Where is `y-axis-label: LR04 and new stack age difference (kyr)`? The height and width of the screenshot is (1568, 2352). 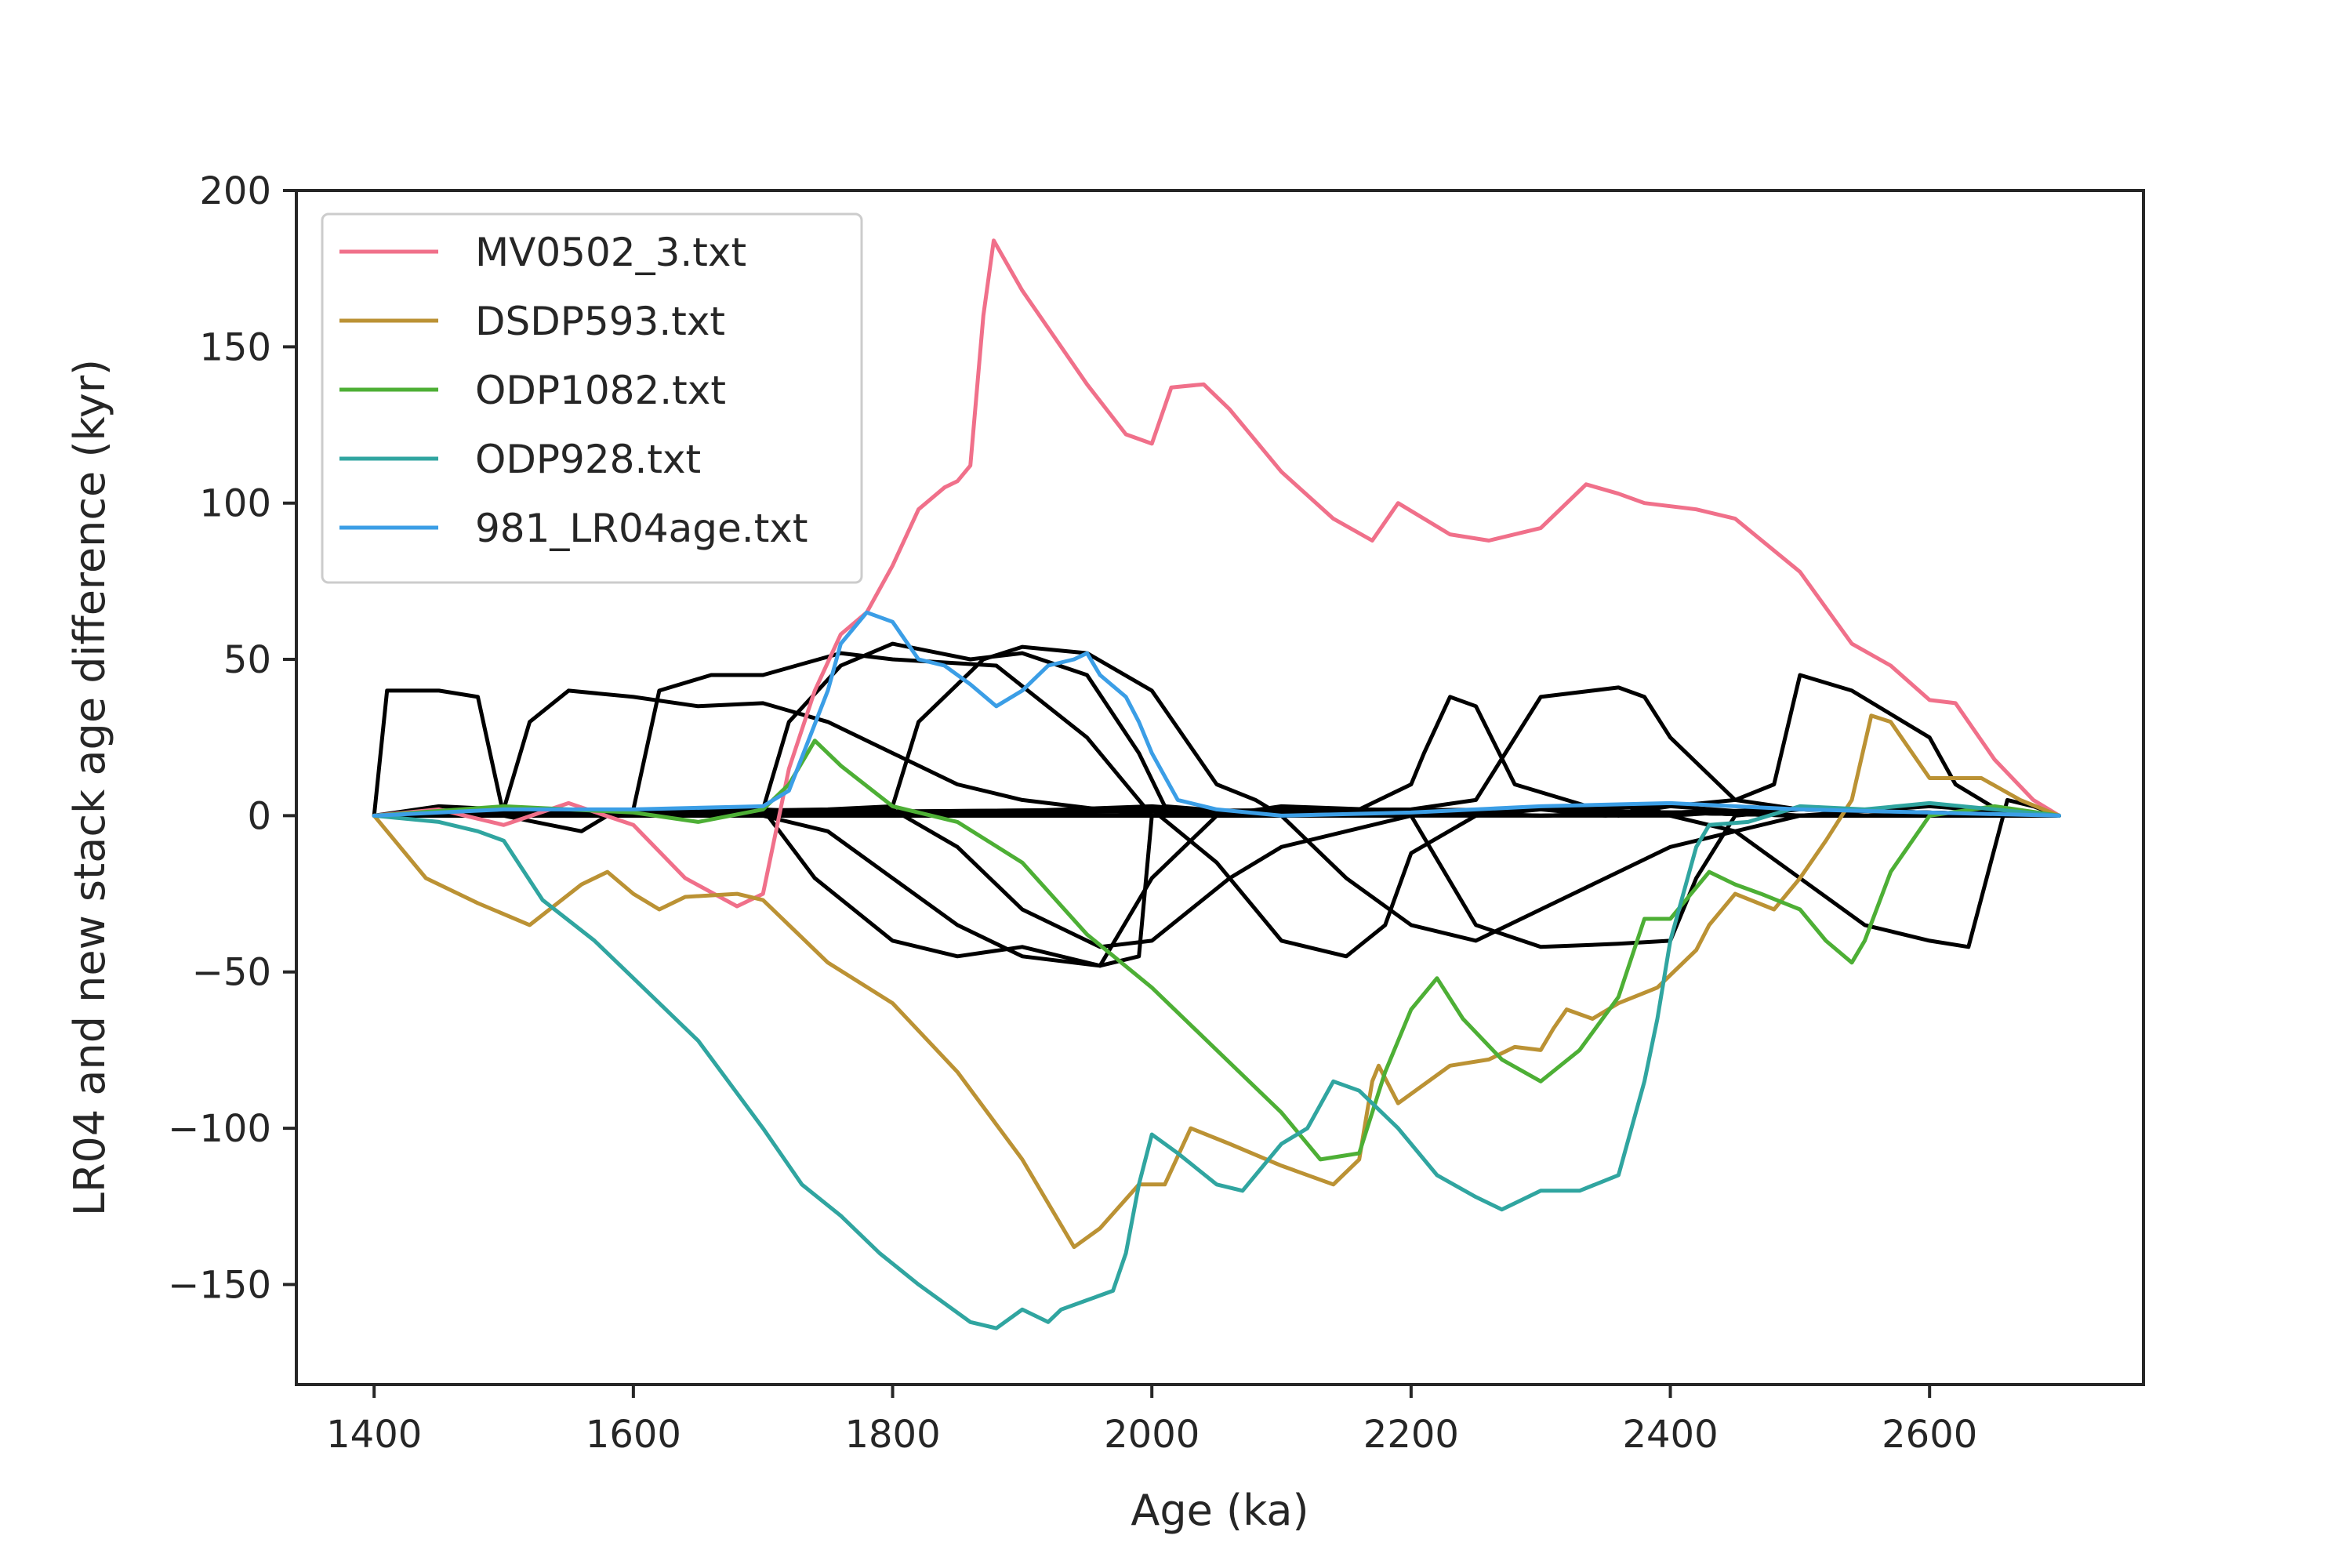
y-axis-label: LR04 and new stack age difference (kyr) is located at coordinates (89, 787).